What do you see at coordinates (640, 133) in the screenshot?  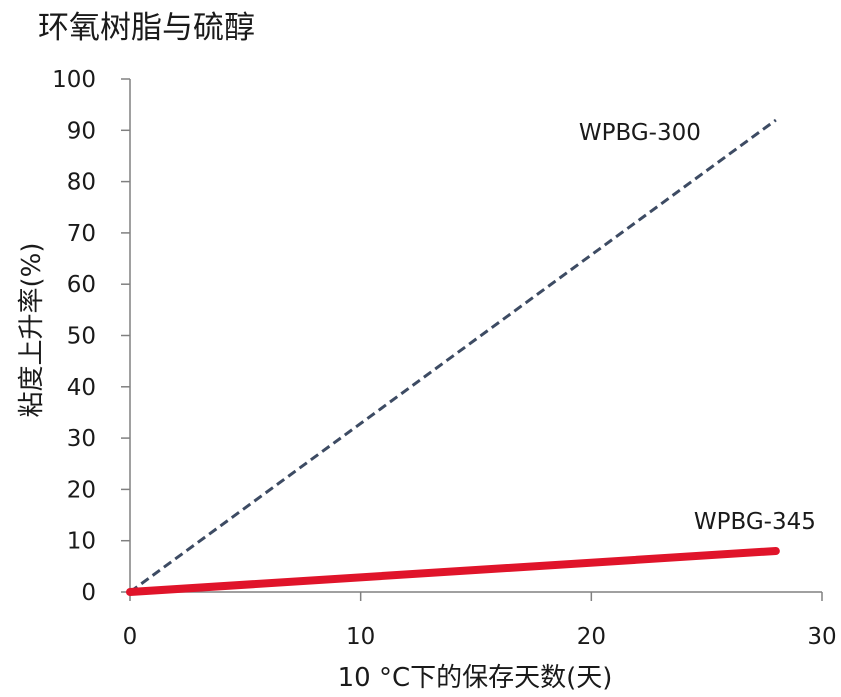 I see `series-label: WPBG-300` at bounding box center [640, 133].